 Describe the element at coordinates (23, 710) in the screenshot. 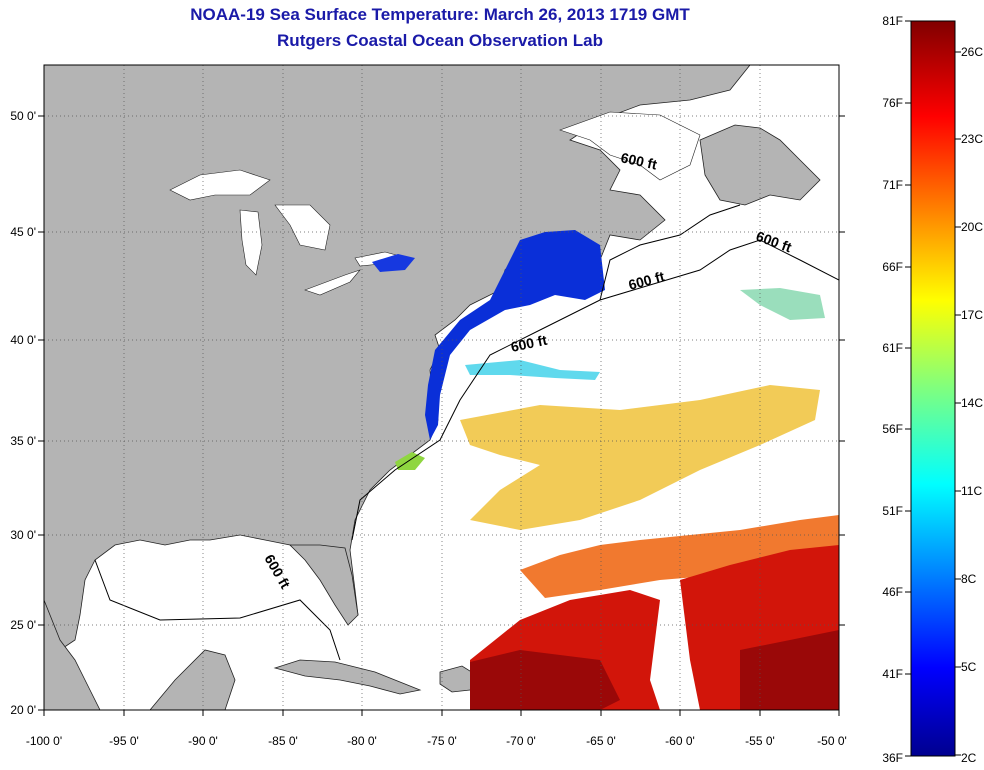

I see `lat-tick-label: 20 0'` at that location.